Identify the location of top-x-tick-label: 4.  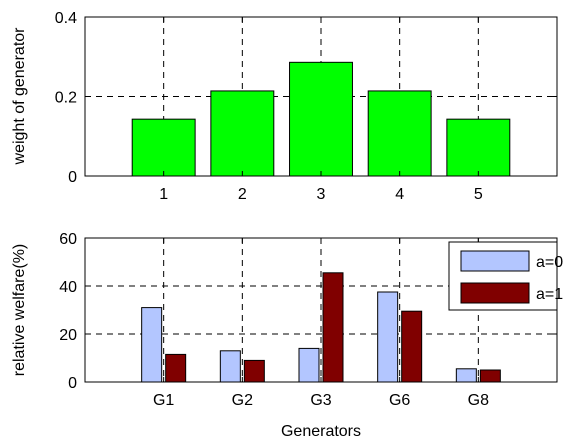
(399, 194).